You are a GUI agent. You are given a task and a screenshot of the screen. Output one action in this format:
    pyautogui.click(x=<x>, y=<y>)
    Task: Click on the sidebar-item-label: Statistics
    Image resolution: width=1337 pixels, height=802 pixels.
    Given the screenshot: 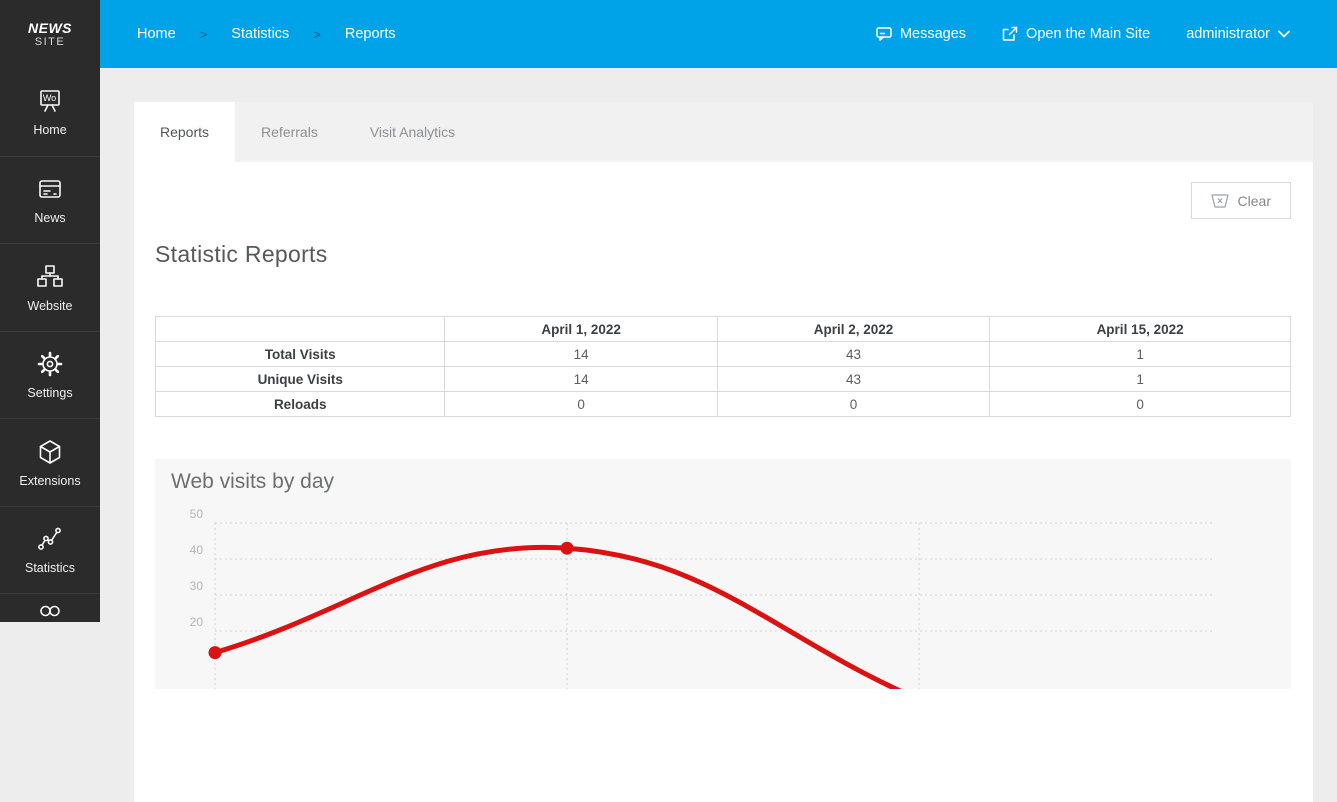 What is the action you would take?
    pyautogui.click(x=49, y=568)
    